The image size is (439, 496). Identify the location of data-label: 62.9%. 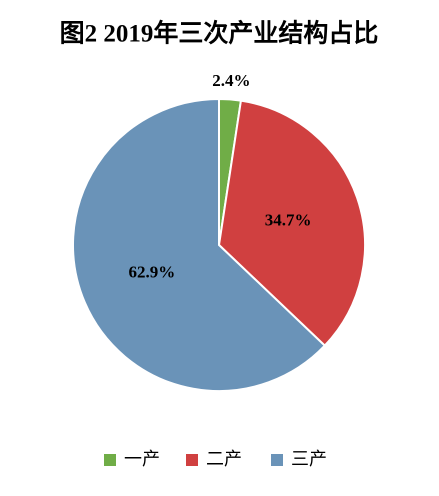
(152, 272).